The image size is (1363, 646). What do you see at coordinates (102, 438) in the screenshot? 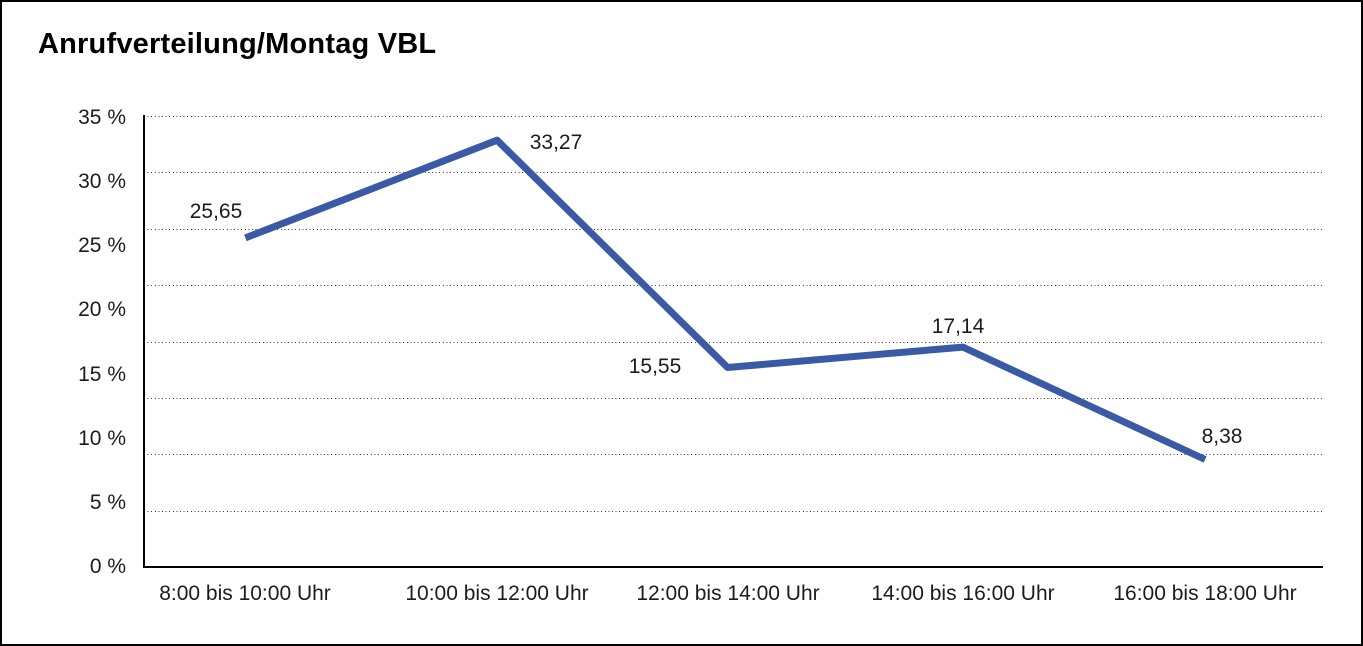
I see `y-tick-label: 10 %` at bounding box center [102, 438].